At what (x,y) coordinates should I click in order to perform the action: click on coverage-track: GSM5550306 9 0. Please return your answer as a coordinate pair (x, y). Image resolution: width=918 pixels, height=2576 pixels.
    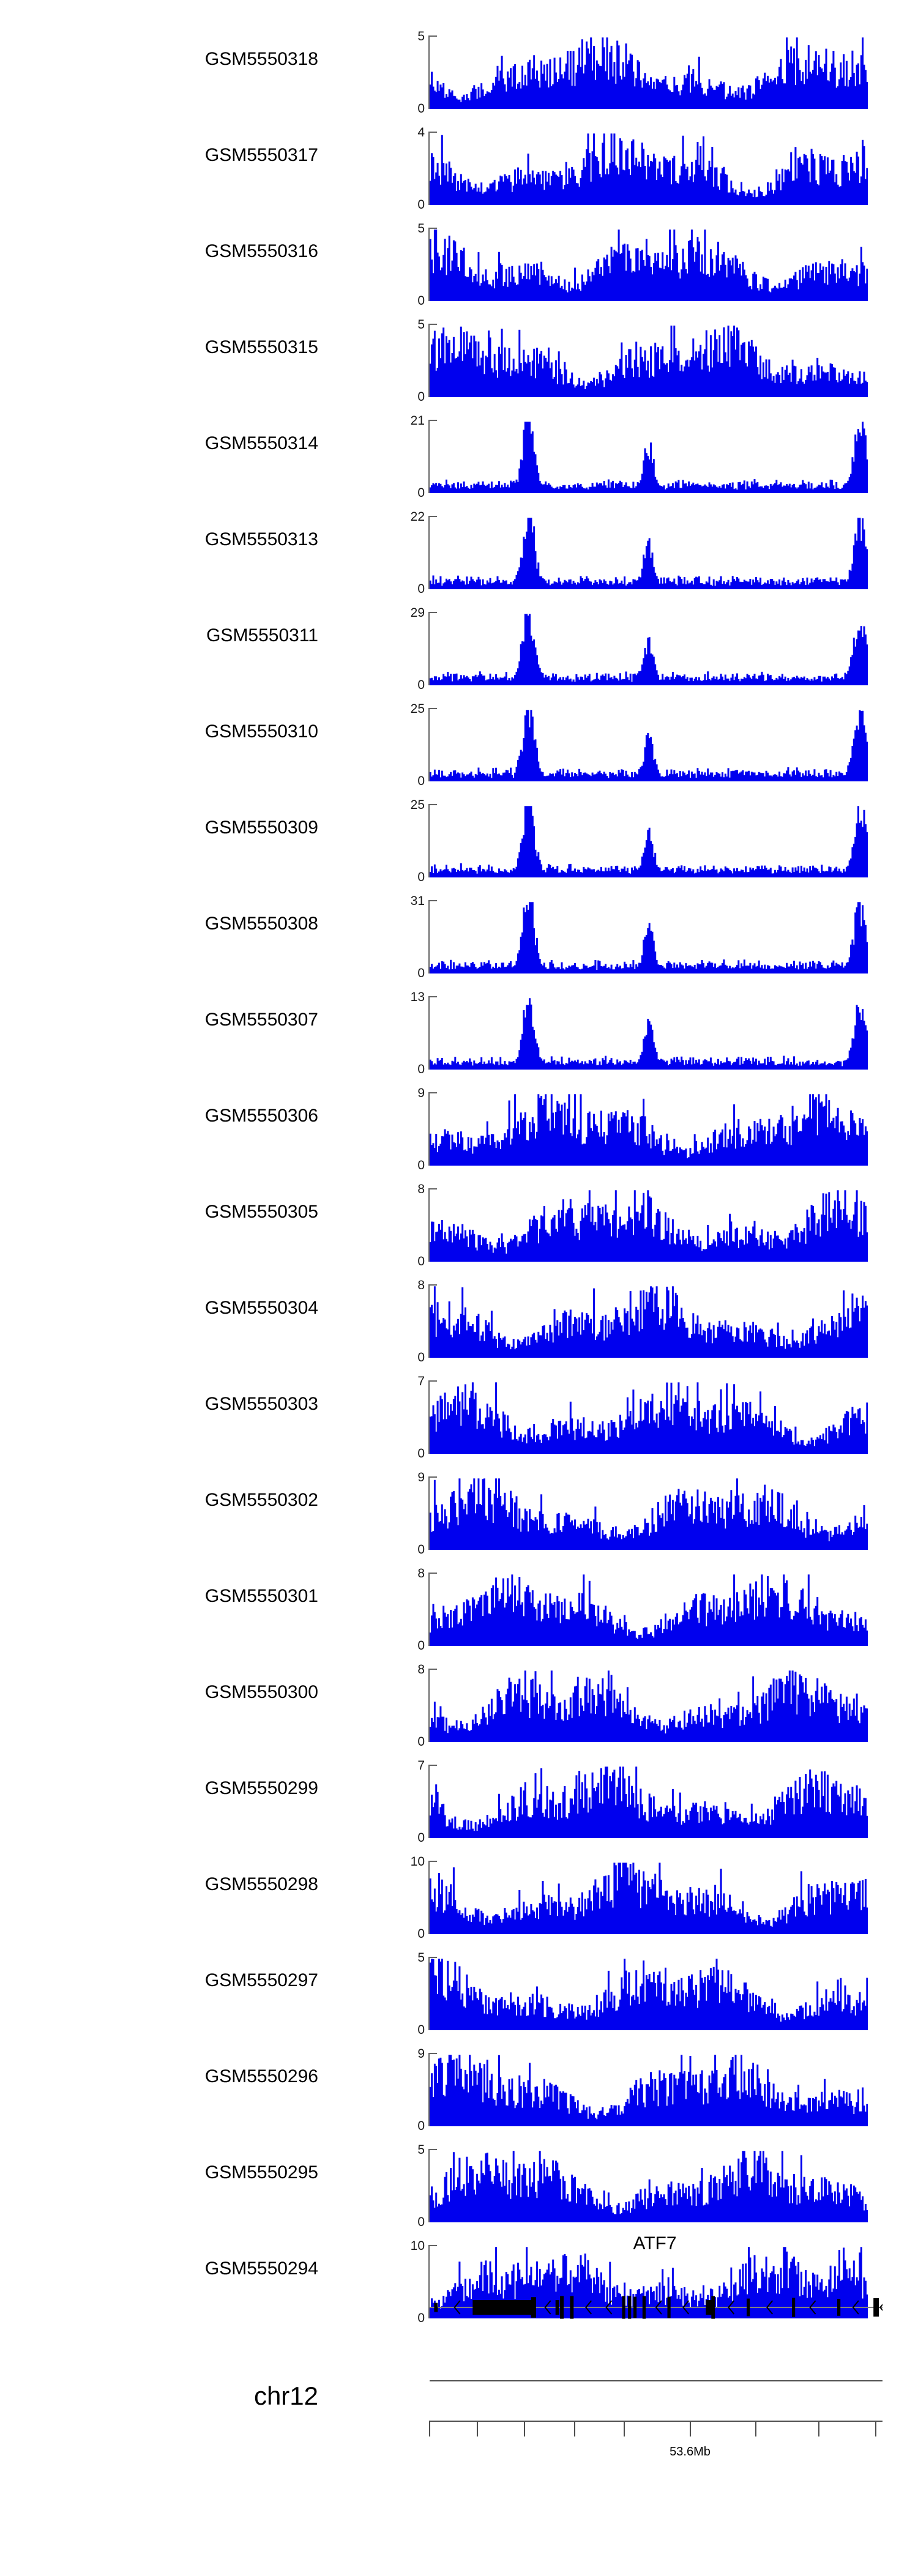
    Looking at the image, I should click on (459, 1124).